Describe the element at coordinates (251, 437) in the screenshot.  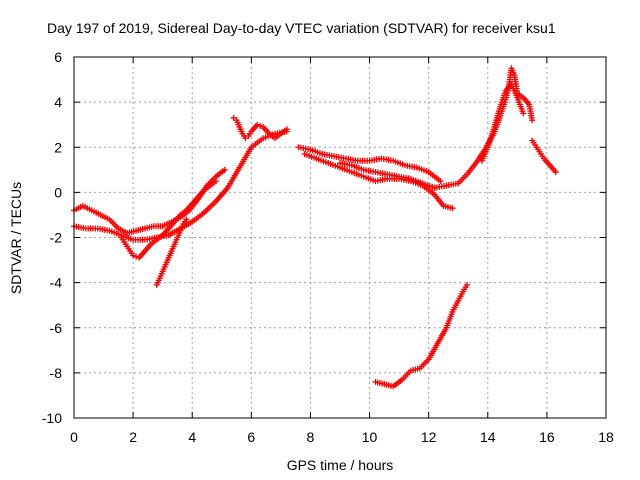
I see `x-tick-label: 6` at that location.